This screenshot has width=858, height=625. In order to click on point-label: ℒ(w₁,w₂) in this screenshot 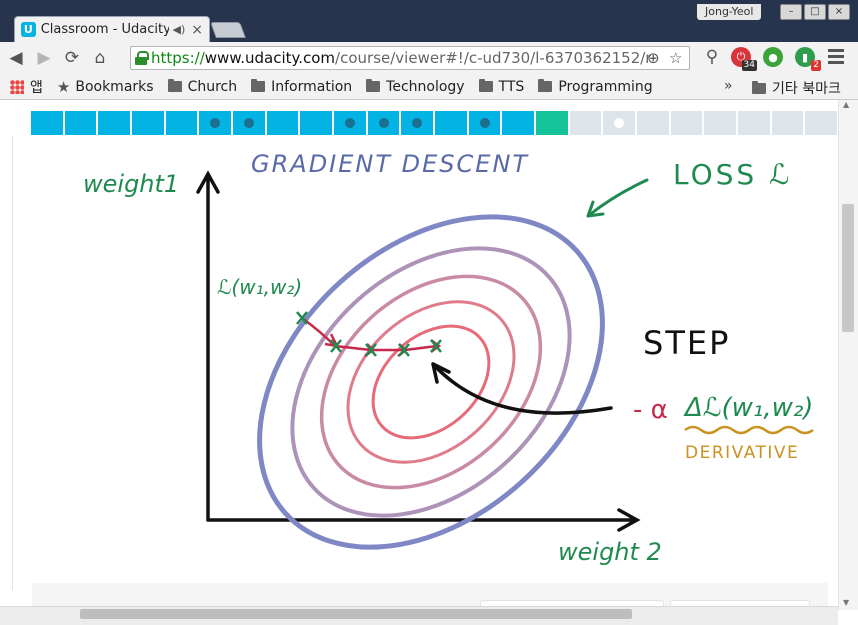, I will do `click(259, 287)`.